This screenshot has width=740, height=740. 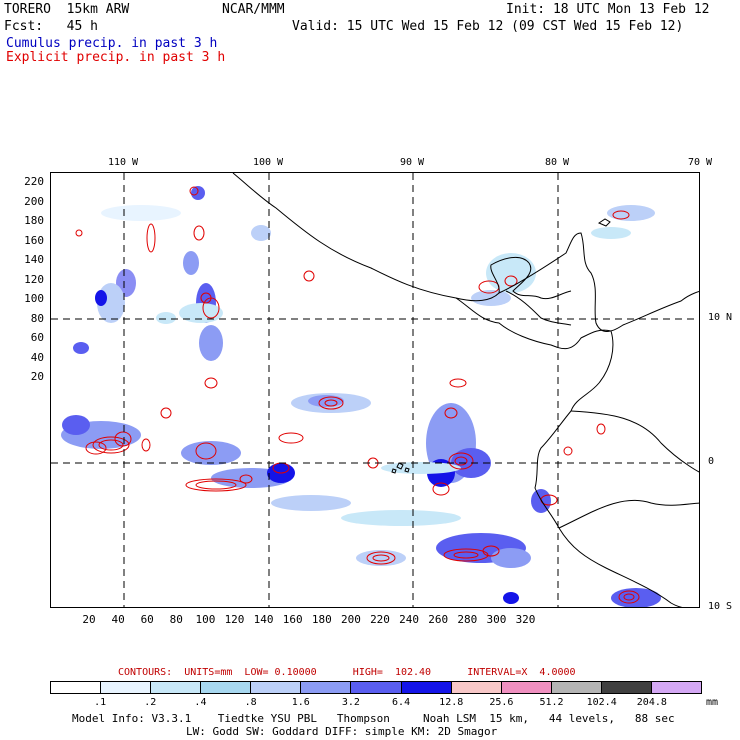 I want to click on y-tick-label: 120, so click(x=34, y=279).